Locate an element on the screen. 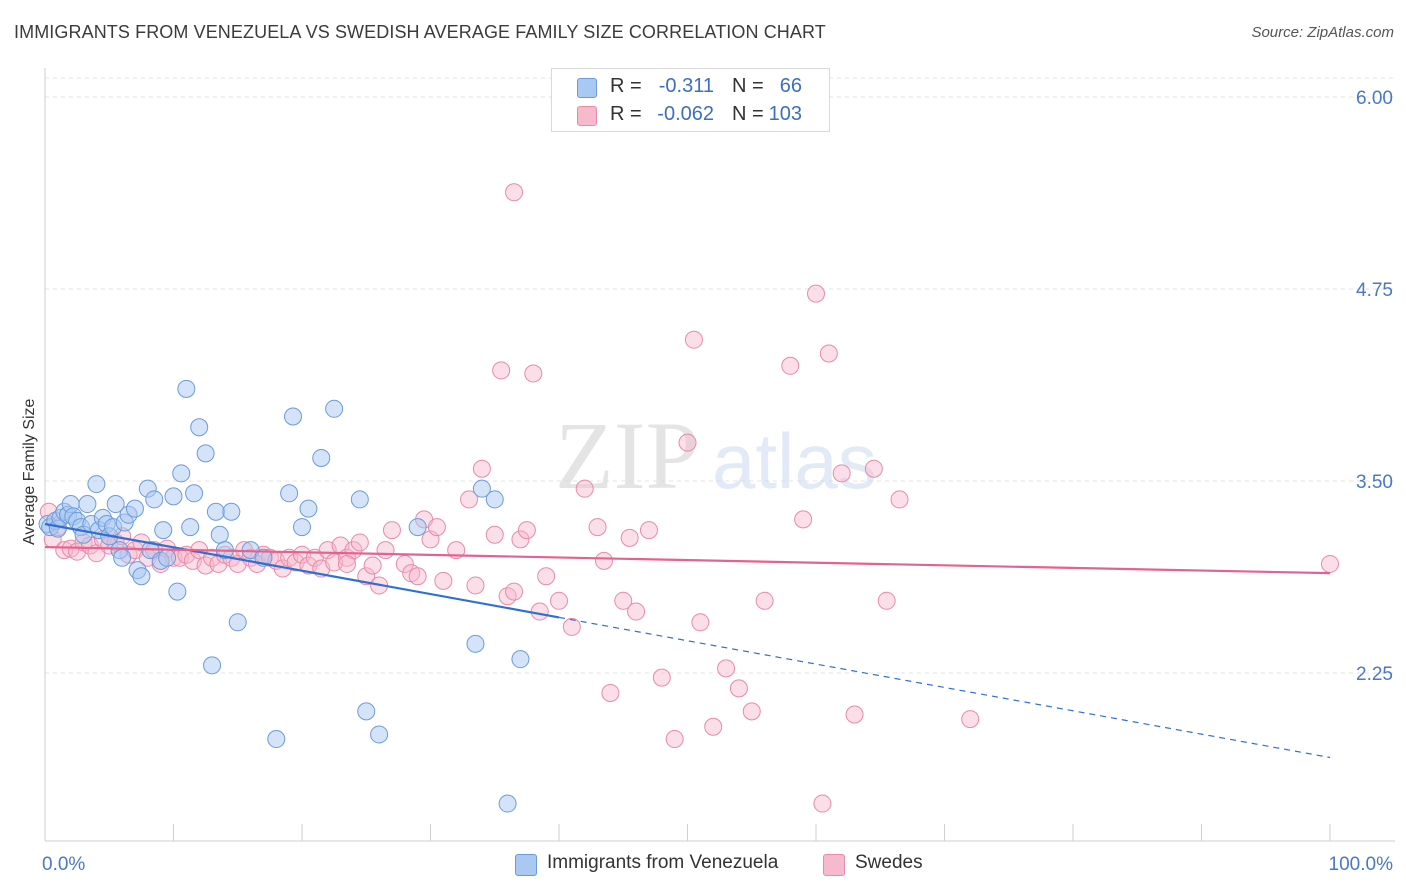 The height and width of the screenshot is (892, 1406). legend-r-value: -0.311 is located at coordinates (686, 86).